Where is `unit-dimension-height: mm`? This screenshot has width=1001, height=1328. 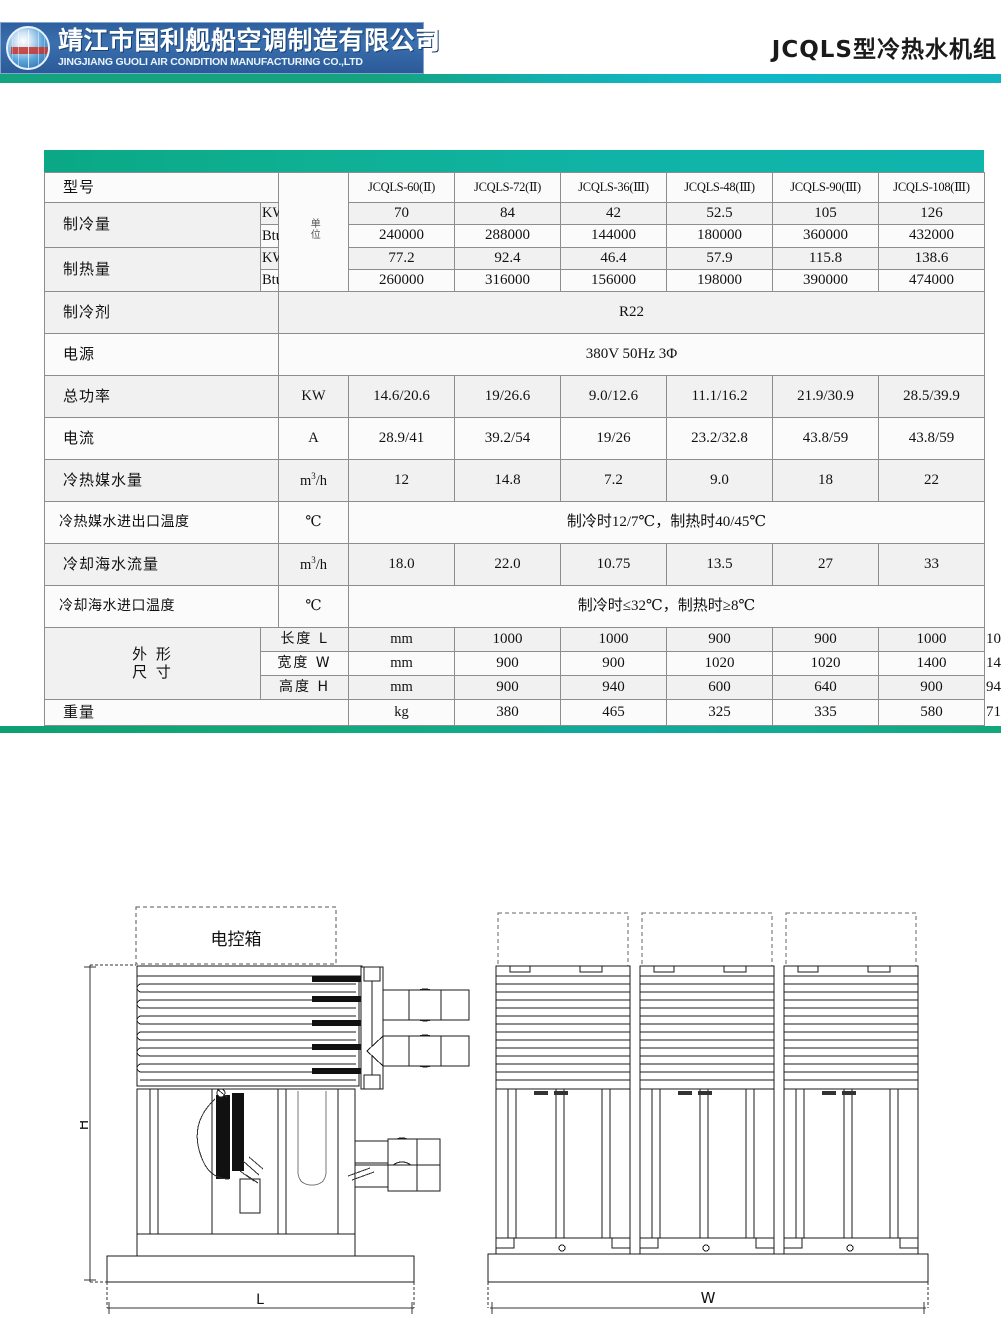
unit-dimension-height: mm is located at coordinates (402, 687).